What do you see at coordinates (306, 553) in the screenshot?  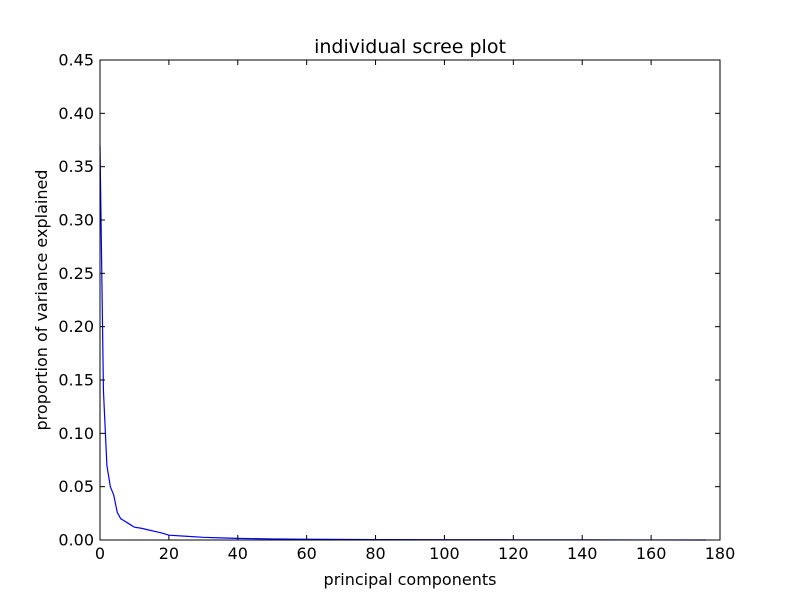 I see `x-tick-label: 60` at bounding box center [306, 553].